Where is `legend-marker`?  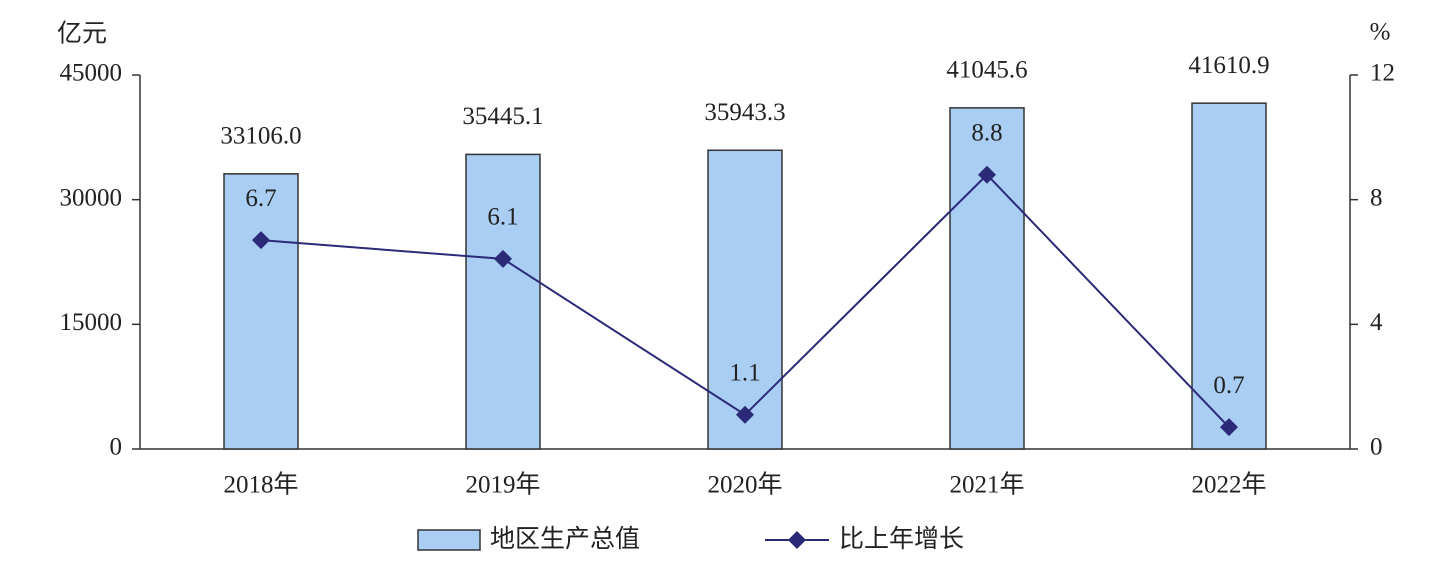 legend-marker is located at coordinates (797, 540).